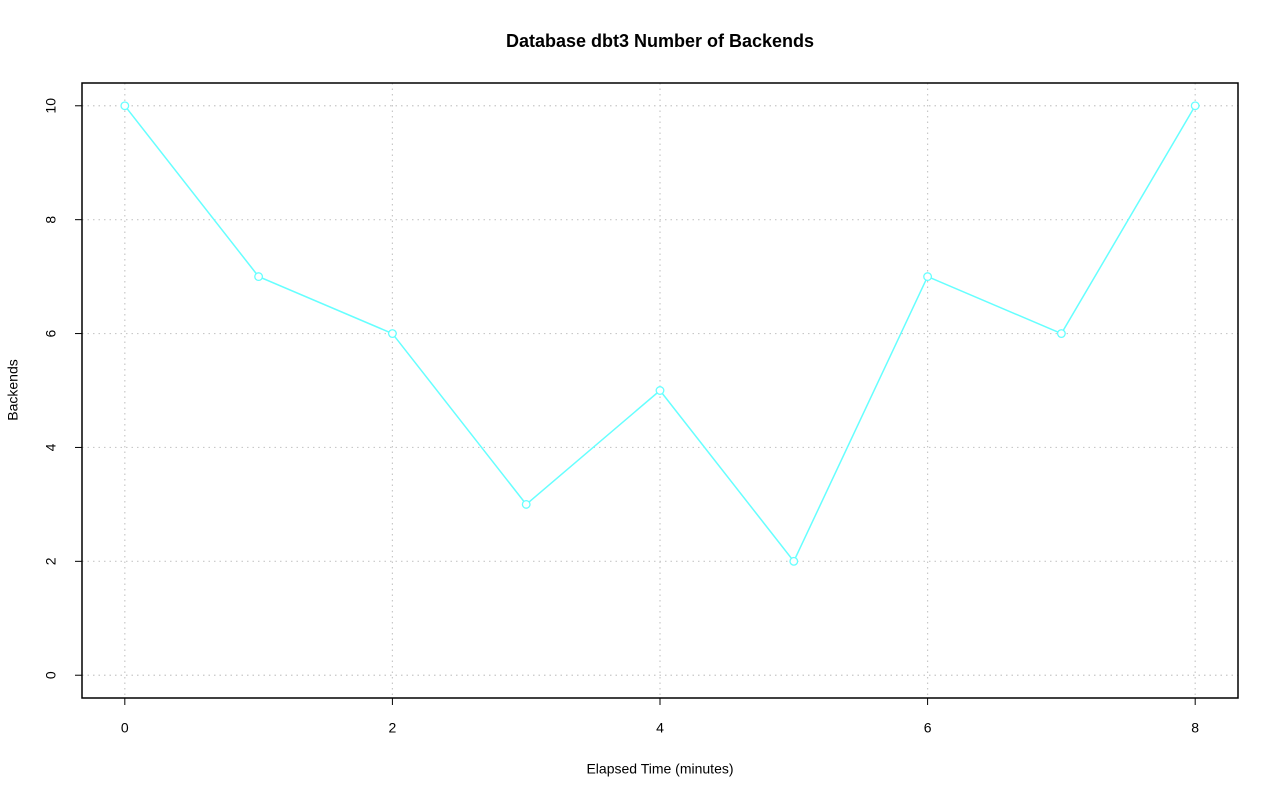 This screenshot has width=1280, height=801. Describe the element at coordinates (51, 447) in the screenshot. I see `y-tick-label: 4` at that location.